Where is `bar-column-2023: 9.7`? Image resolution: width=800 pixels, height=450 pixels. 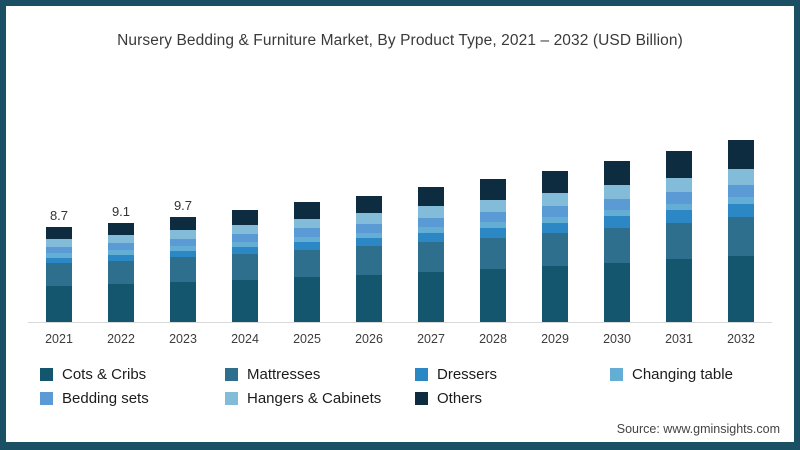
bar-column-2023: 9.7 is located at coordinates (183, 260).